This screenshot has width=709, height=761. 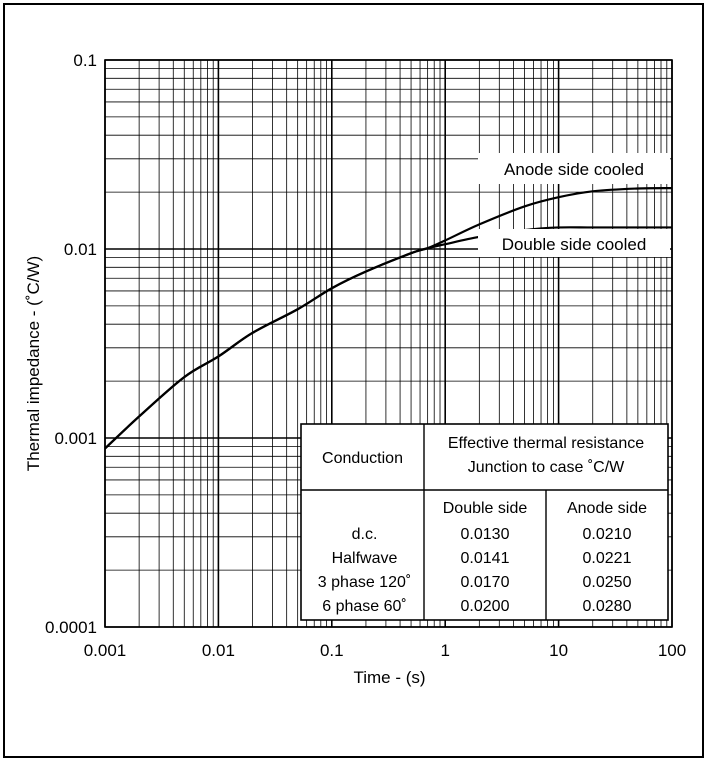 I want to click on x-tick-label: 0.1, so click(x=332, y=650).